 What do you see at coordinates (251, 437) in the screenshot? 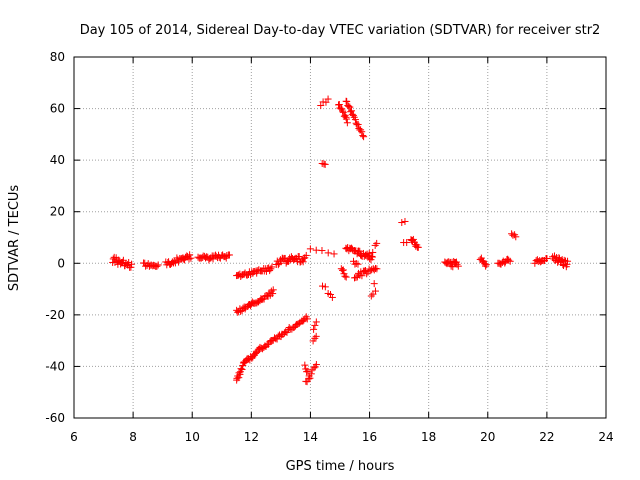
I see `x-tick-label: 12` at bounding box center [251, 437].